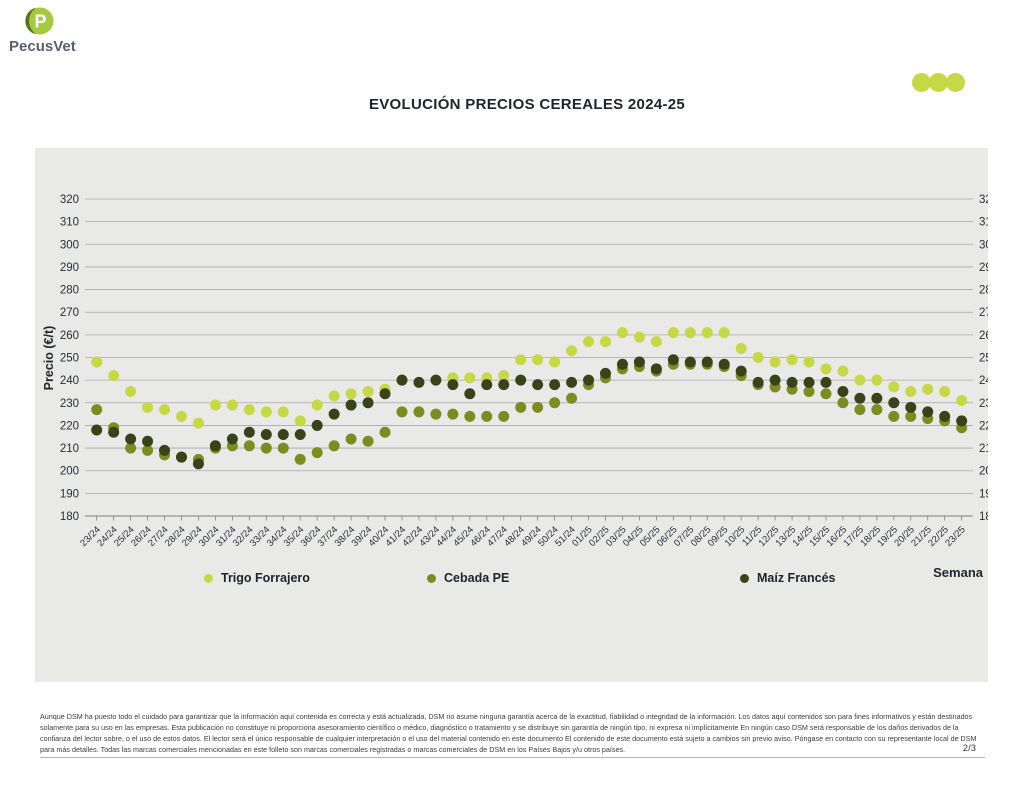 The width and height of the screenshot is (1024, 791). What do you see at coordinates (39, 21) in the screenshot?
I see `pecusvet-logo-icon: P` at bounding box center [39, 21].